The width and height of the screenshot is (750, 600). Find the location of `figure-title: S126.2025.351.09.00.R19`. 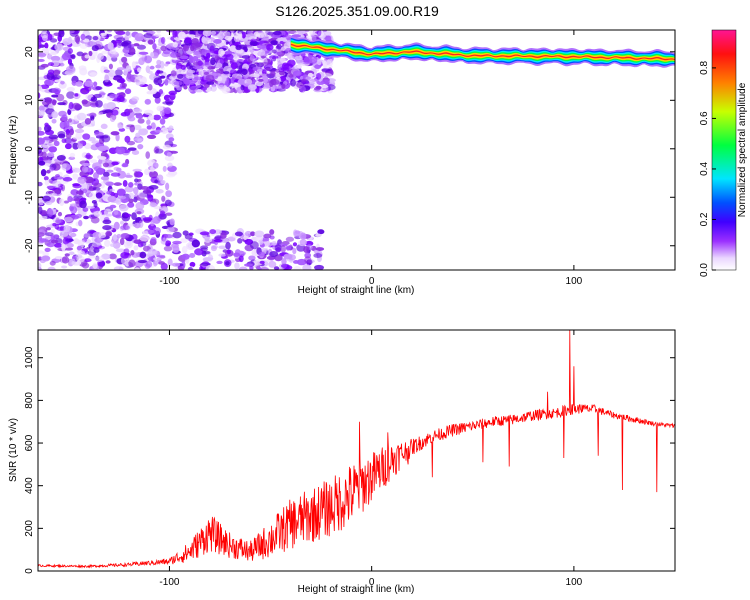

figure-title: S126.2025.351.09.00.R19 is located at coordinates (357, 11).